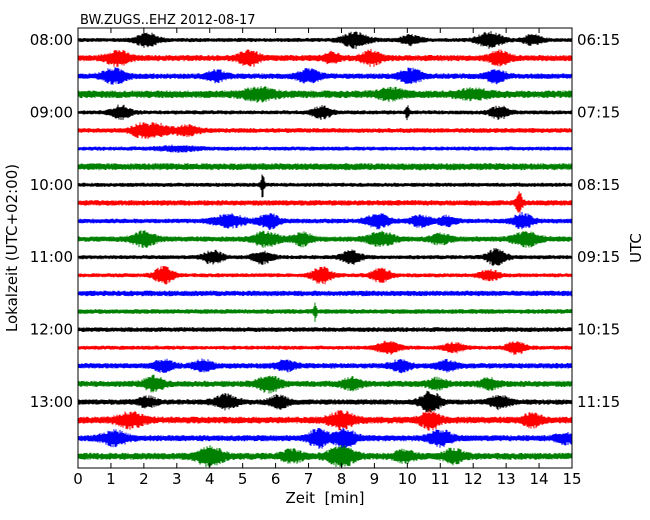 This screenshot has height=520, width=650. I want to click on right-tick-label: 06:15, so click(598, 40).